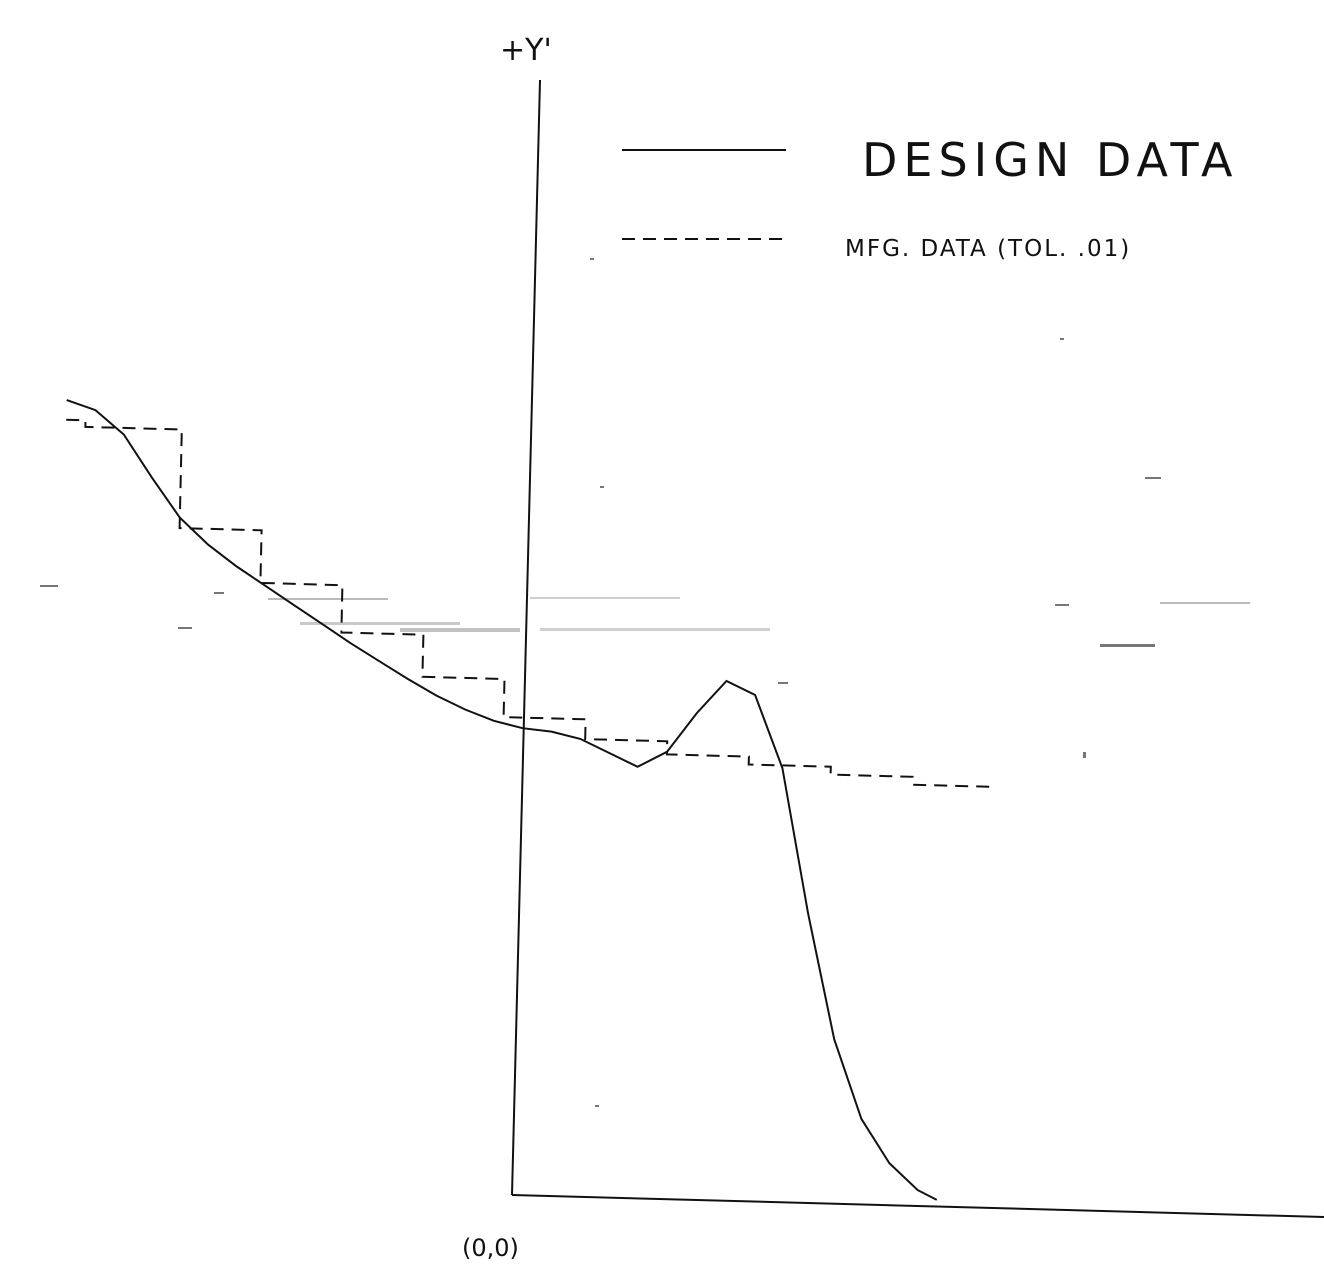  I want to click on legend-design-label: DESIGN DATA, so click(1050, 160).